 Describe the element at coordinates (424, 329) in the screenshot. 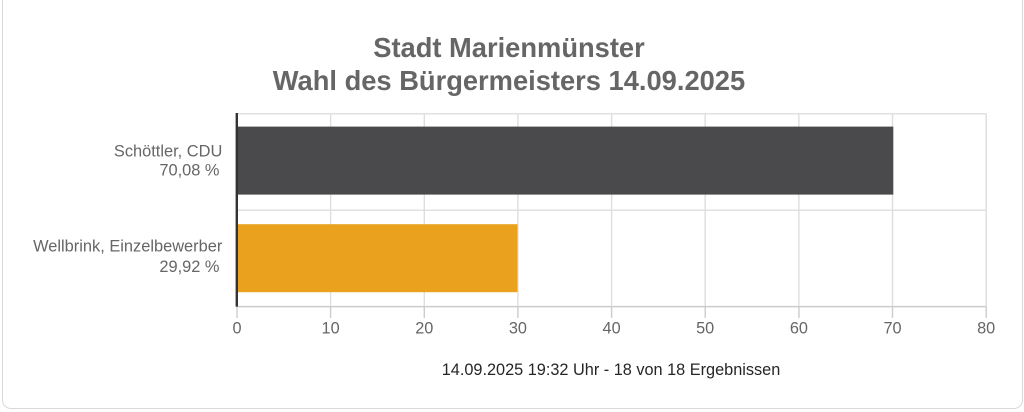

I see `svg-text: 20` at that location.